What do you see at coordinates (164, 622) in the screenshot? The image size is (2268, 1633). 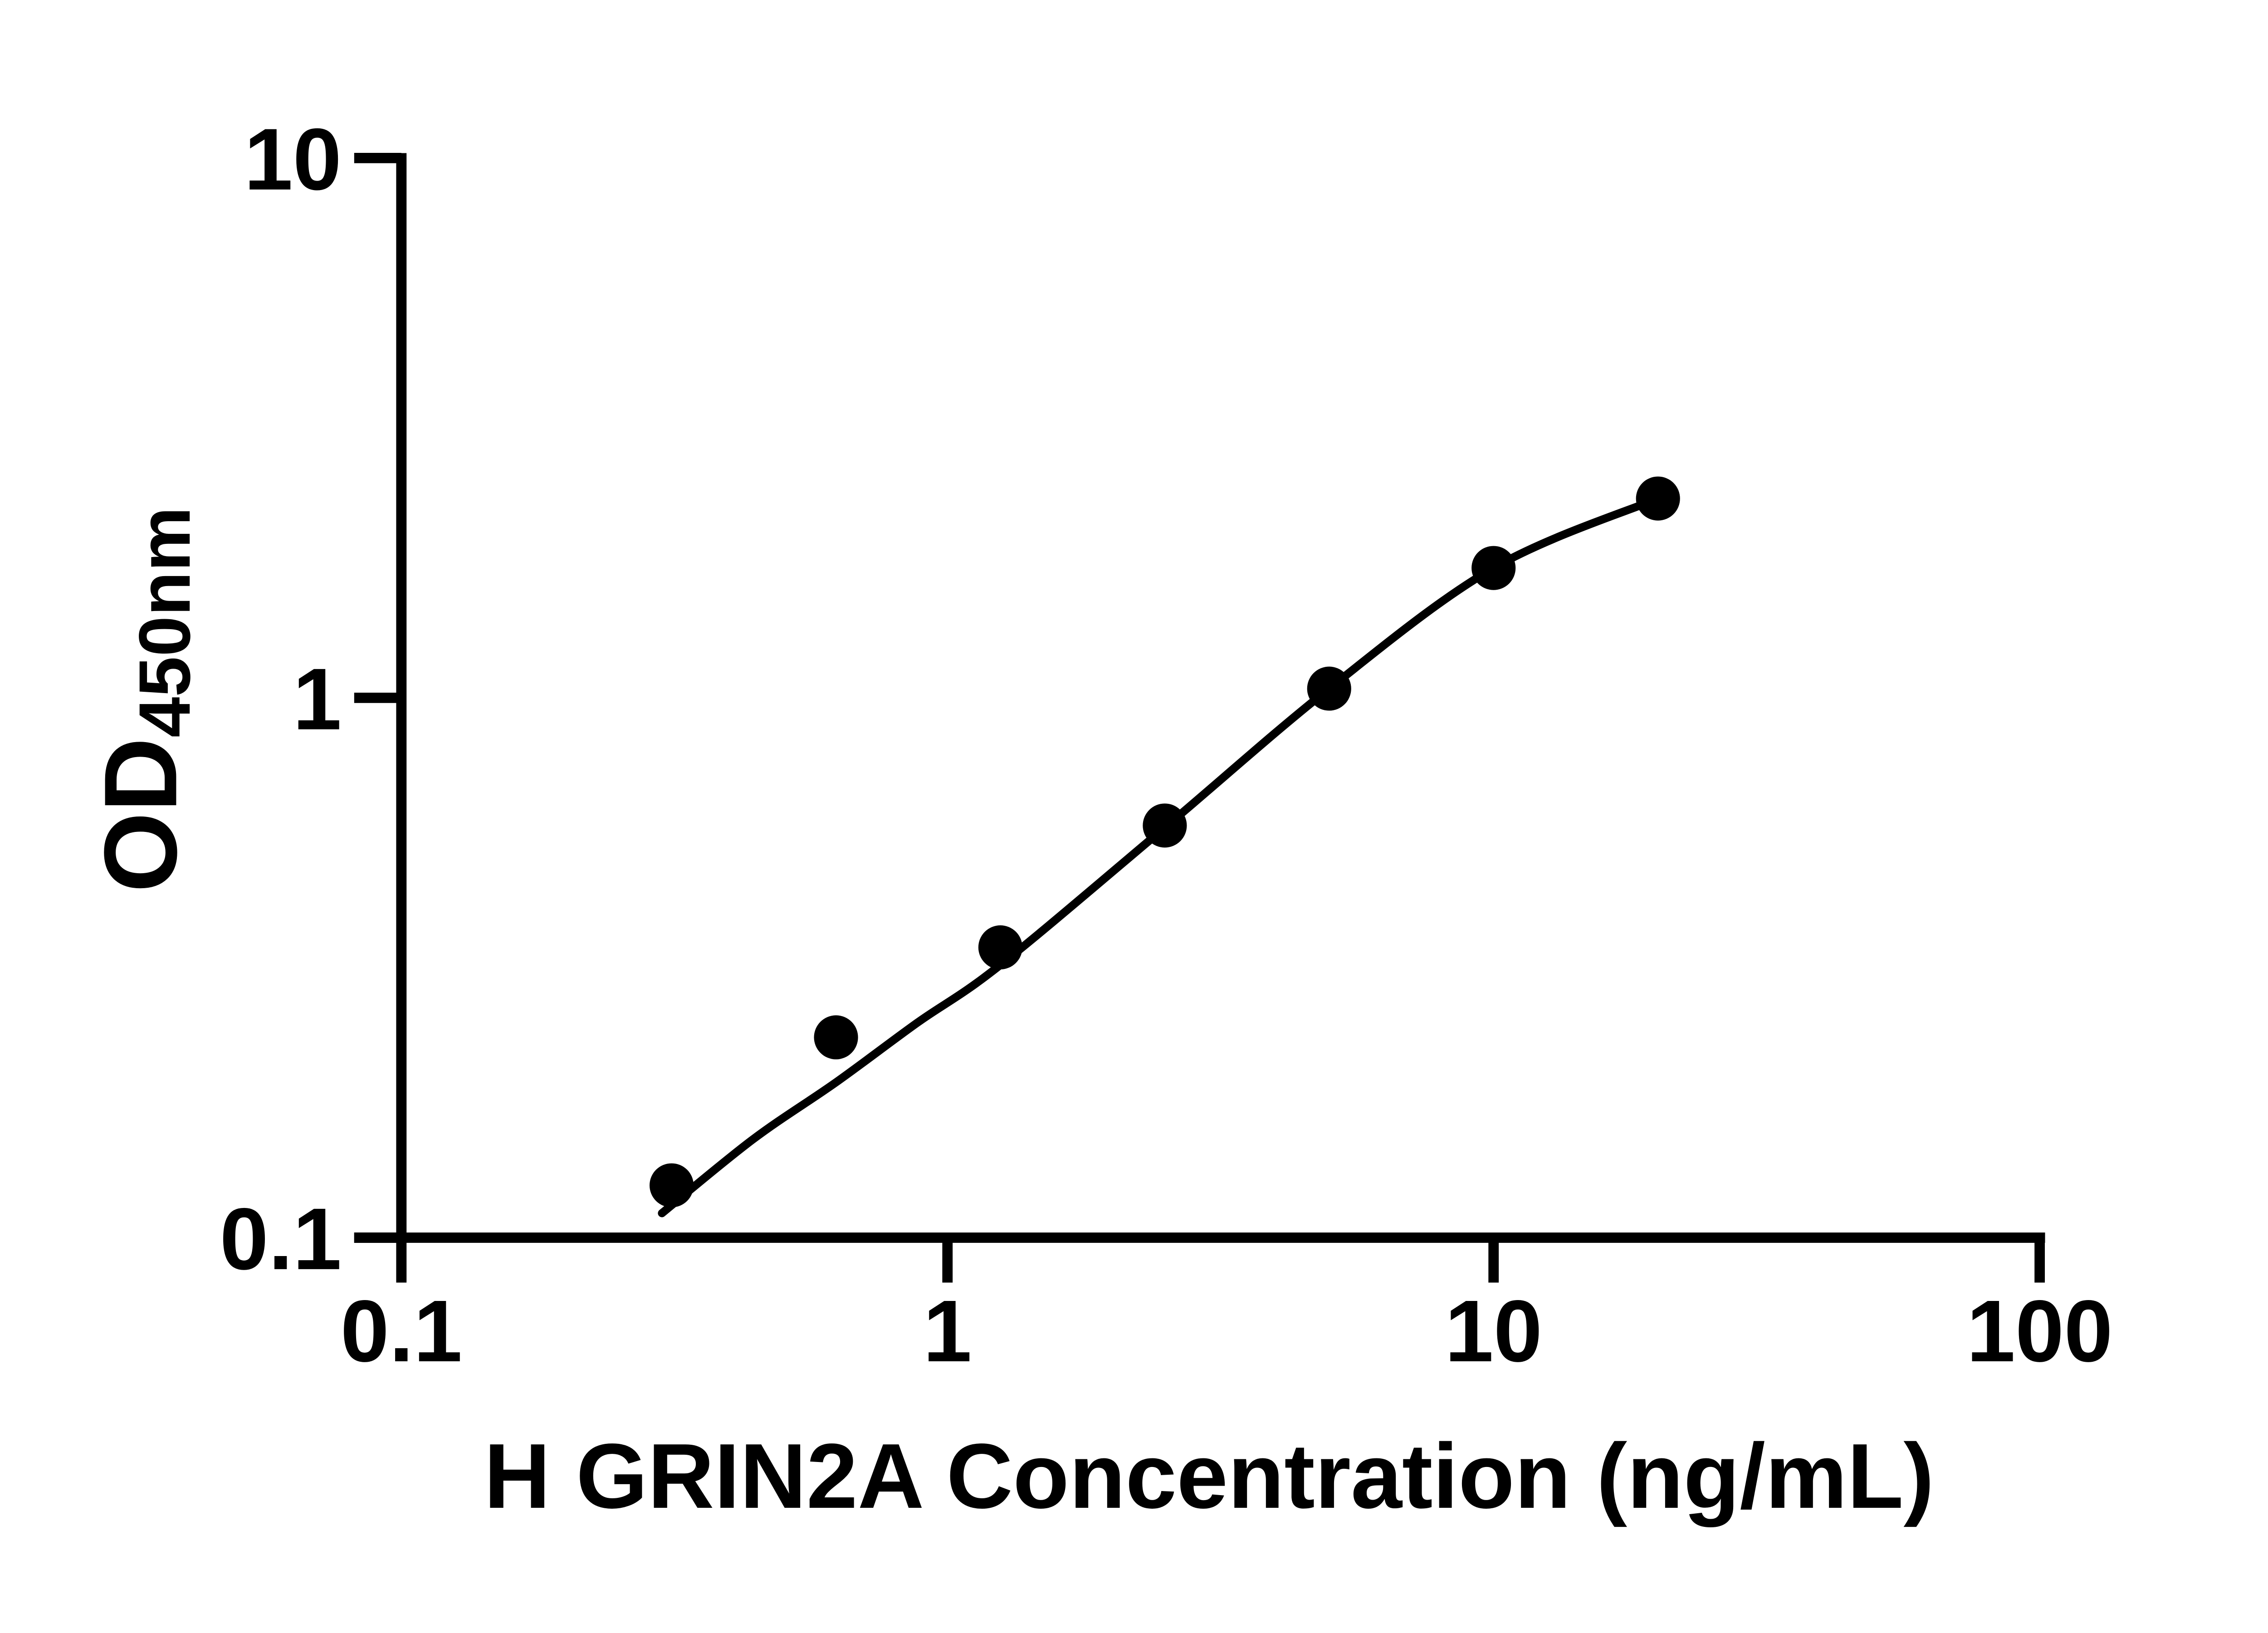 I see `y-axis-title-subscript: 450nm` at bounding box center [164, 622].